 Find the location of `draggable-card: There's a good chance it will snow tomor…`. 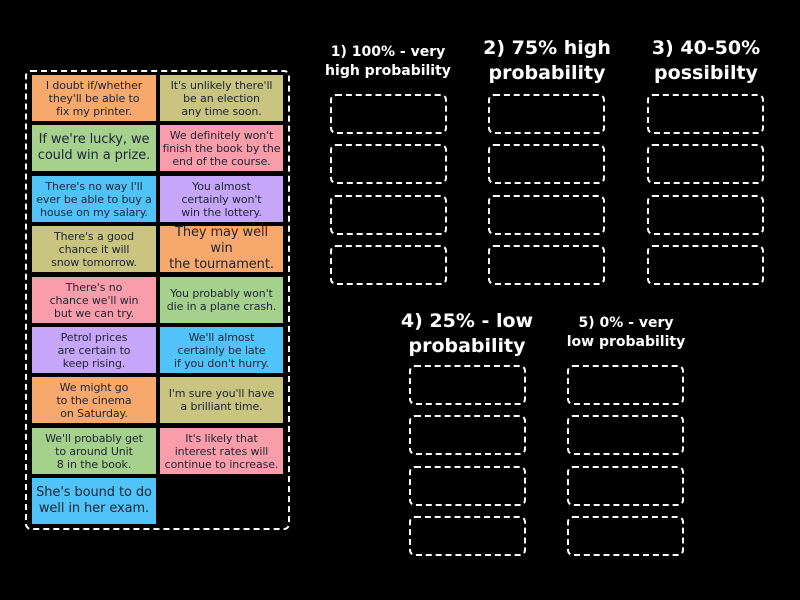

draggable-card: There's a good chance it will snow tomor… is located at coordinates (94, 249).